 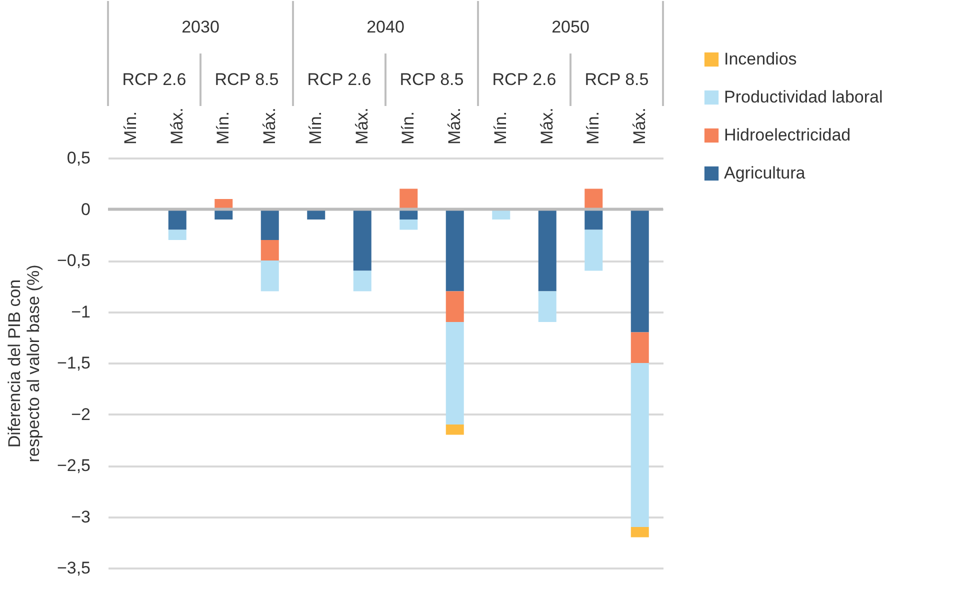 What do you see at coordinates (80, 312) in the screenshot?
I see `y-tick-label: −1` at bounding box center [80, 312].